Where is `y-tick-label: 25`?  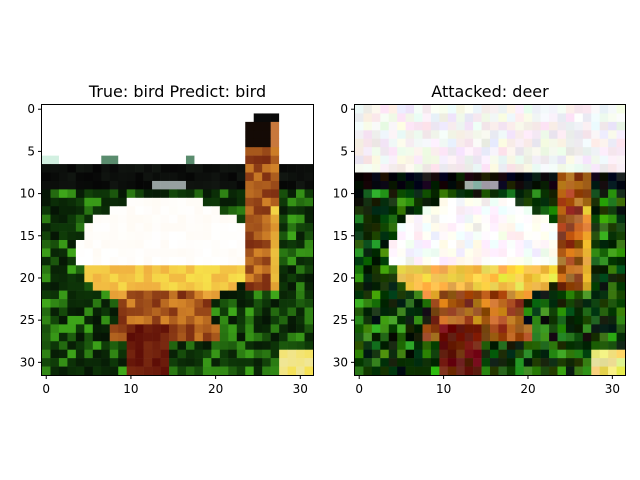
y-tick-label: 25 is located at coordinates (340, 320).